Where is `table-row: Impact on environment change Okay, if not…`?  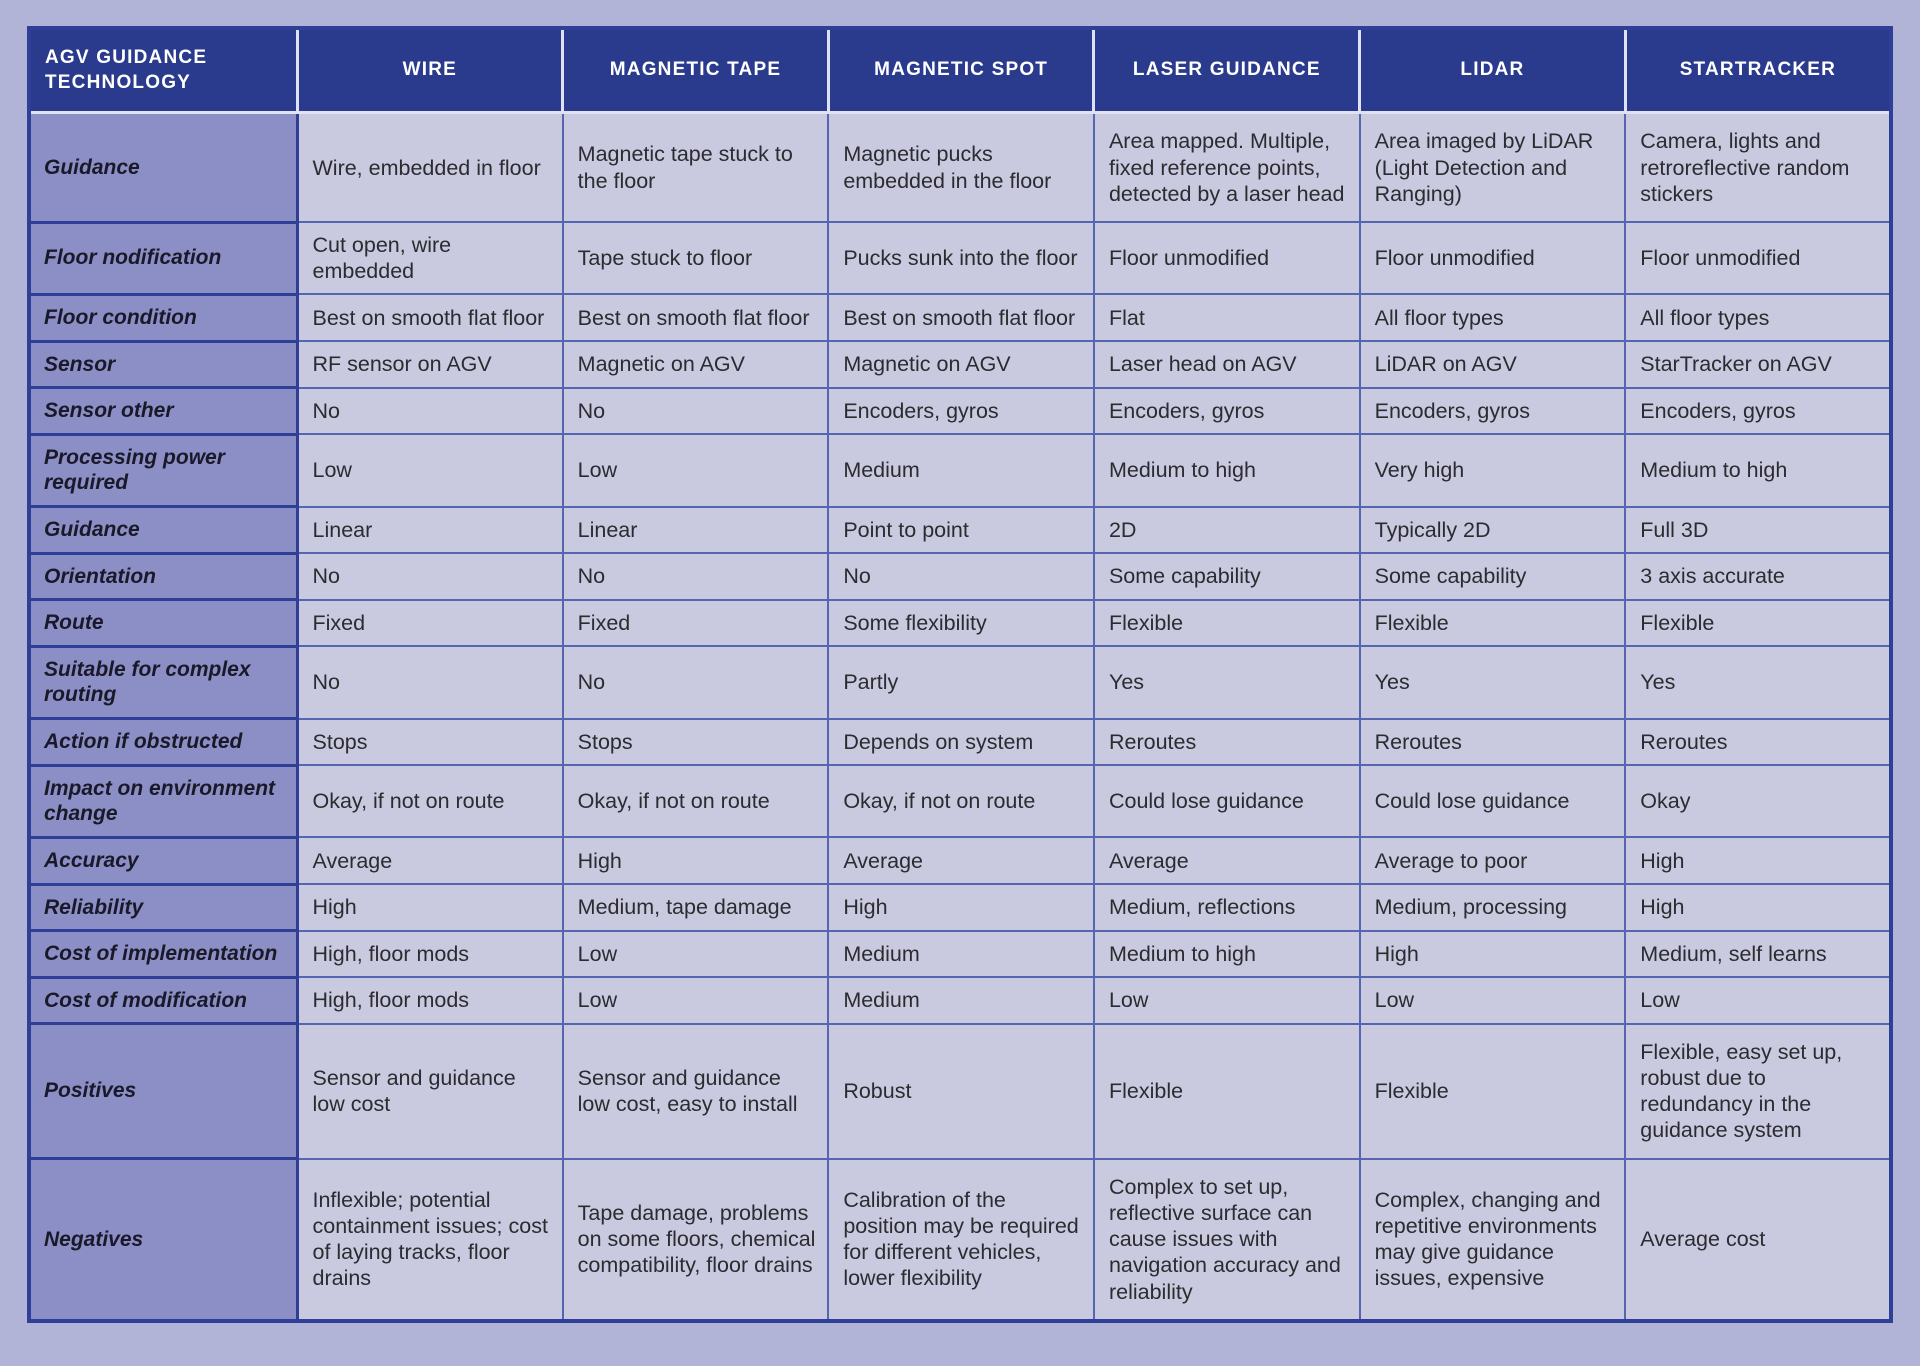
table-row: Impact on environment change Okay, if not… is located at coordinates (959, 801).